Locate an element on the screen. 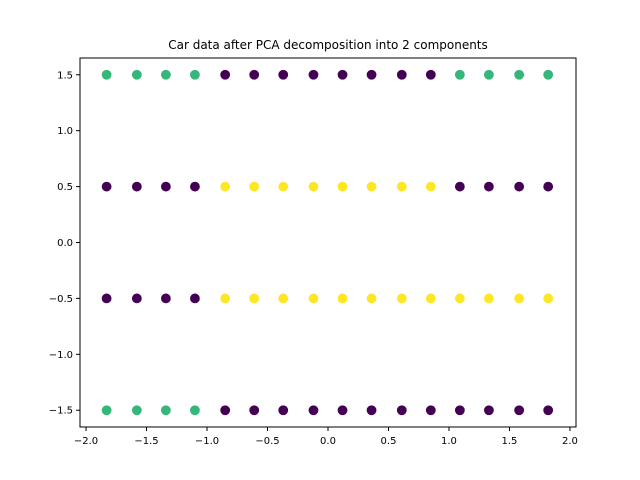 Image resolution: width=640 pixels, height=480 pixels. x-axis: −2.0 −1.5 −1.0 −0.5 0.0 0.5 1.0 1.5 2.0 is located at coordinates (326, 437).